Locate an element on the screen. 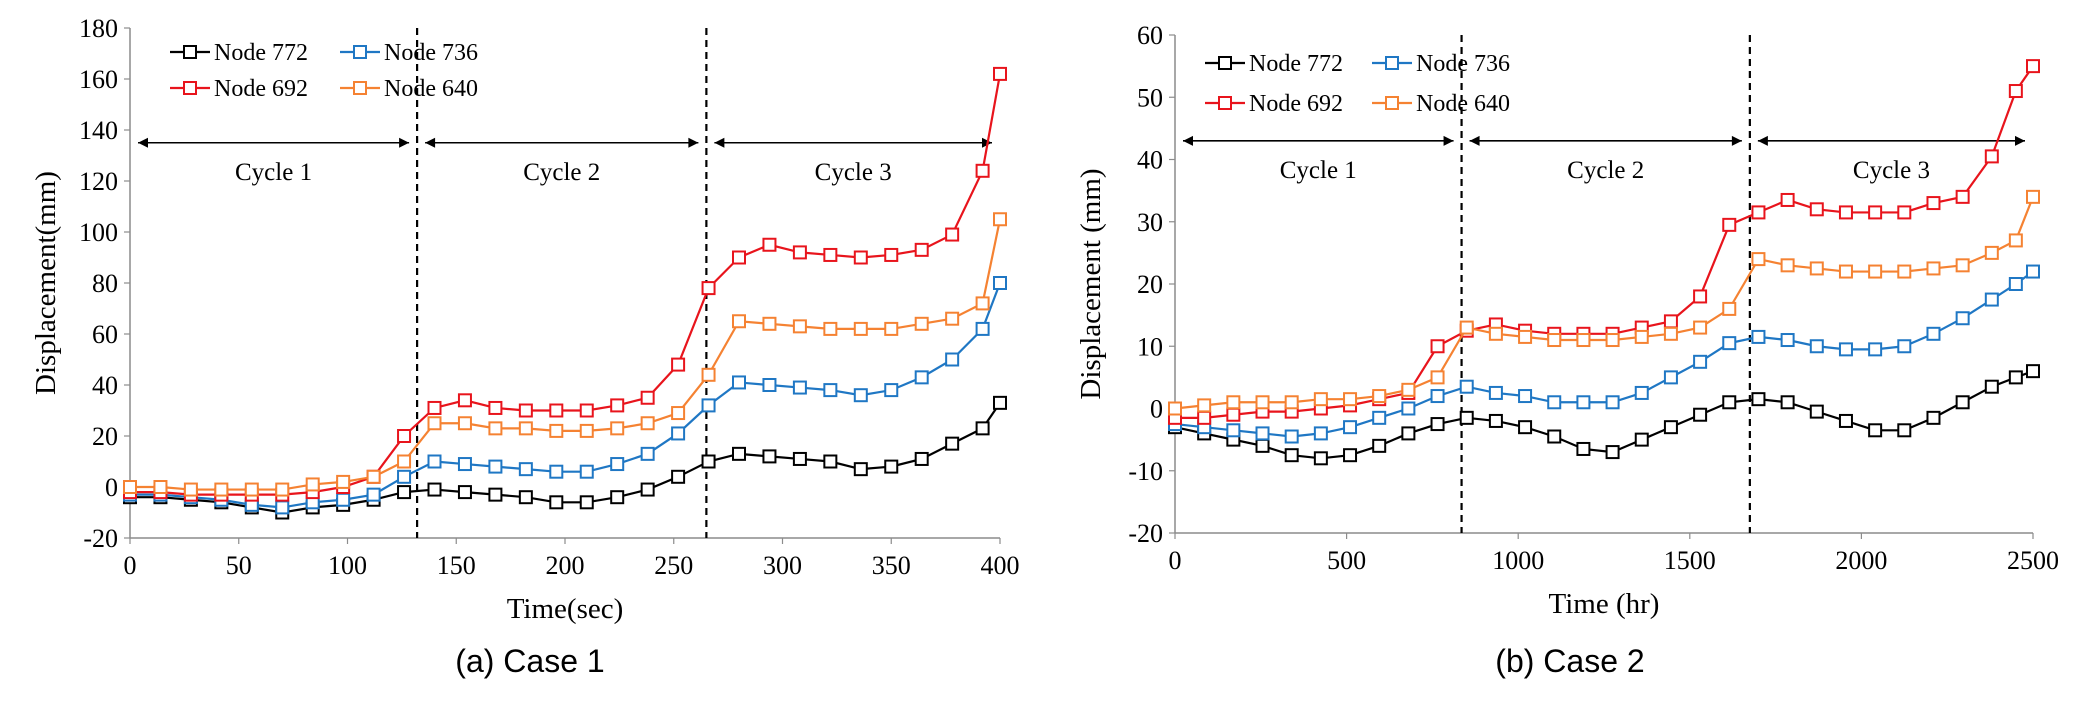 This screenshot has width=2084, height=706. c1-arrow-head-left is located at coordinates (143, 142).